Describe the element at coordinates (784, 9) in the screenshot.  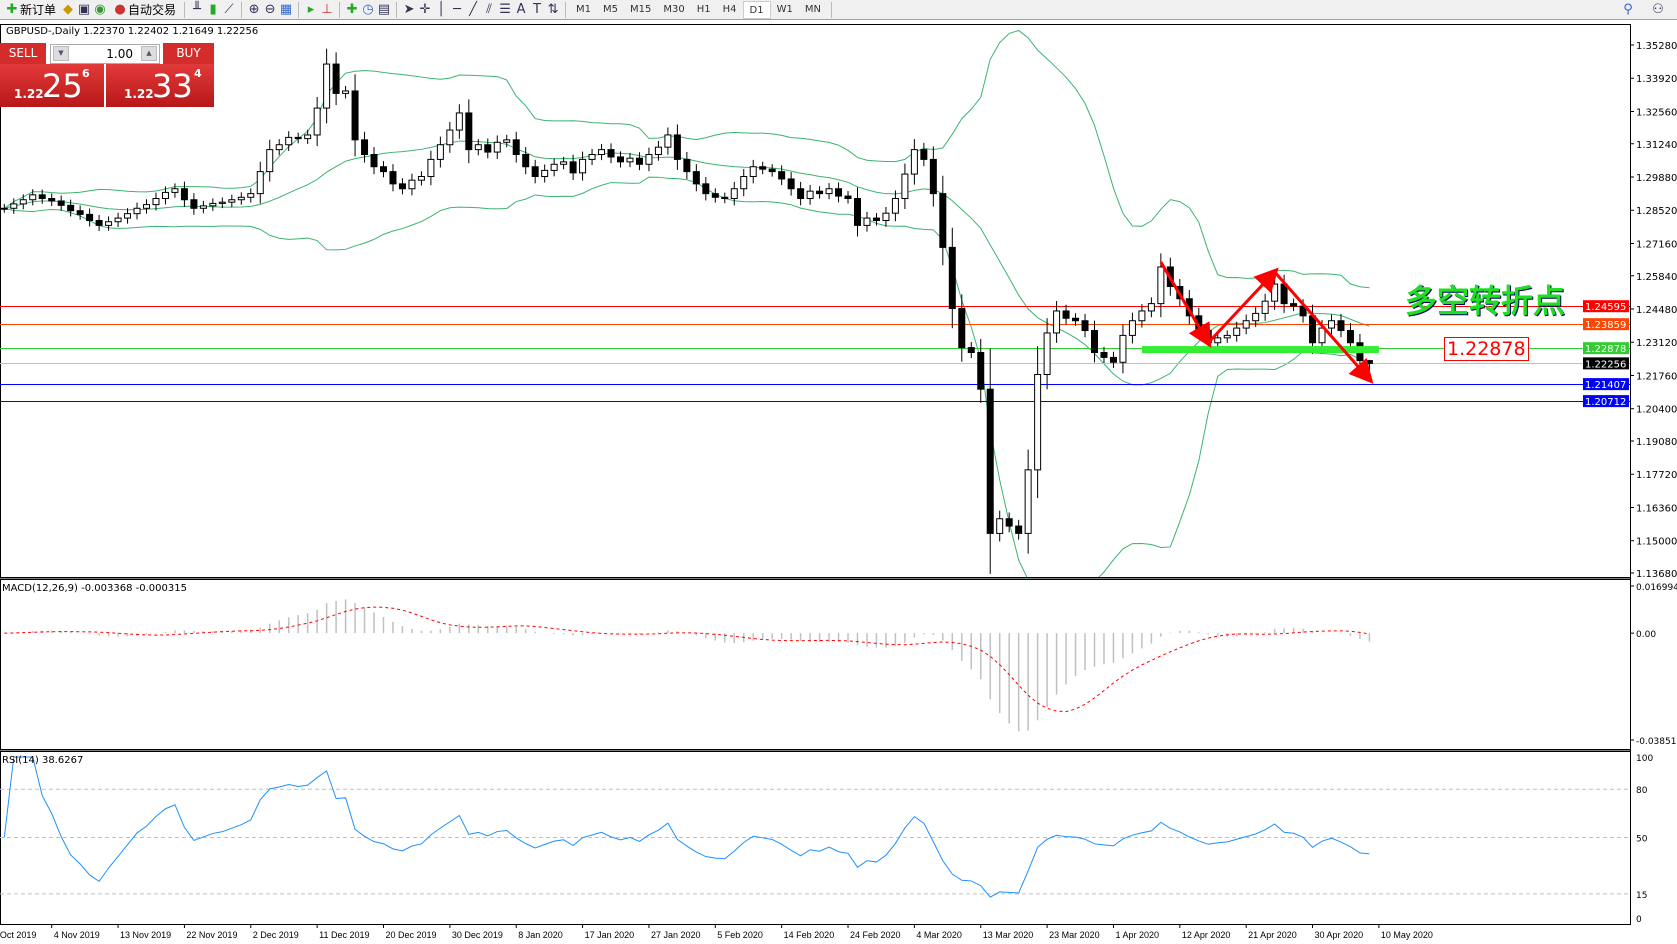
I see `timeframe-w1: W1` at that location.